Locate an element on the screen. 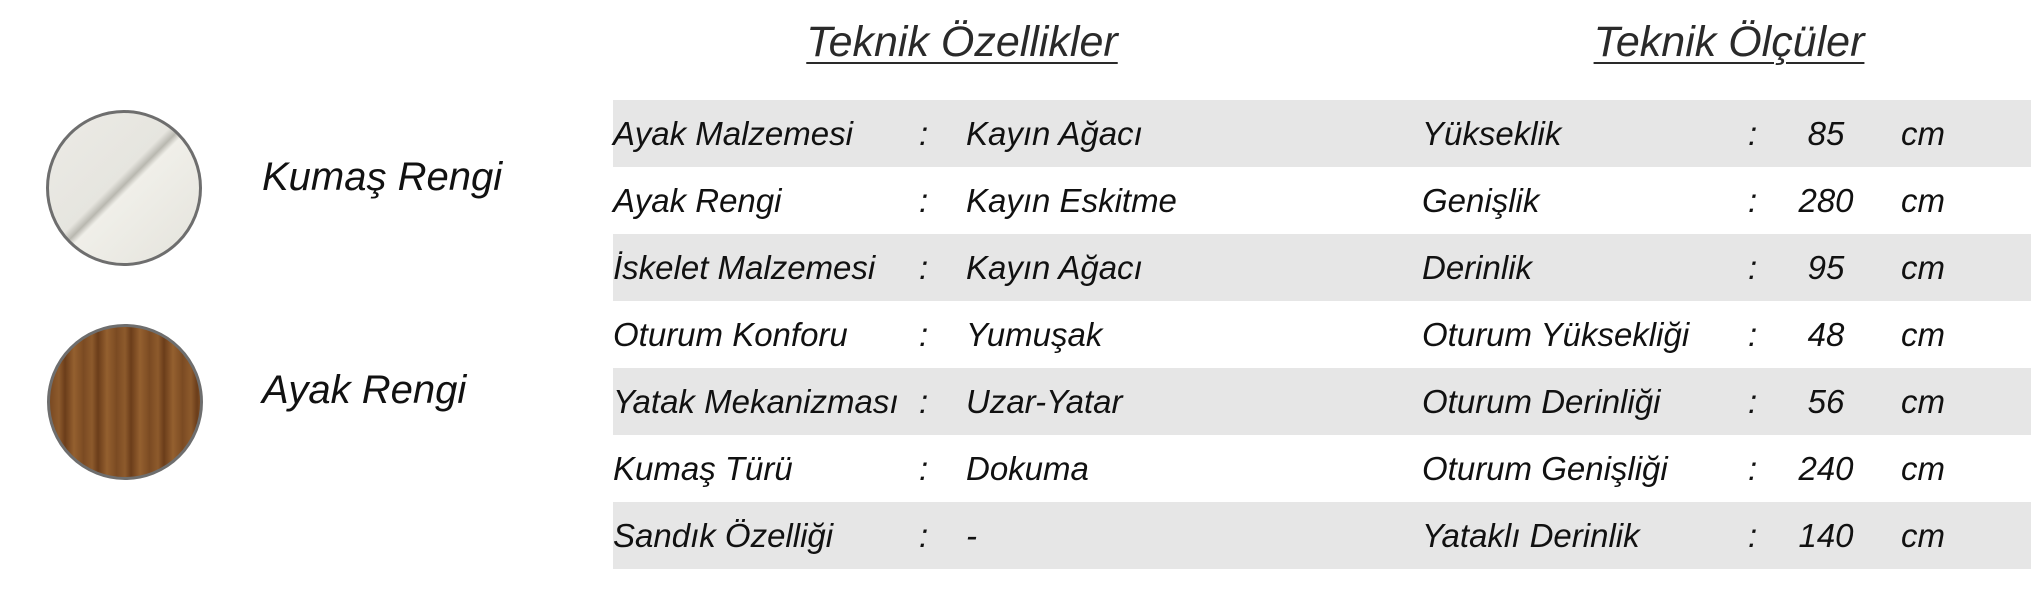 This screenshot has width=2031, height=594. spec-label: İskelet Malzemesi is located at coordinates (744, 267).